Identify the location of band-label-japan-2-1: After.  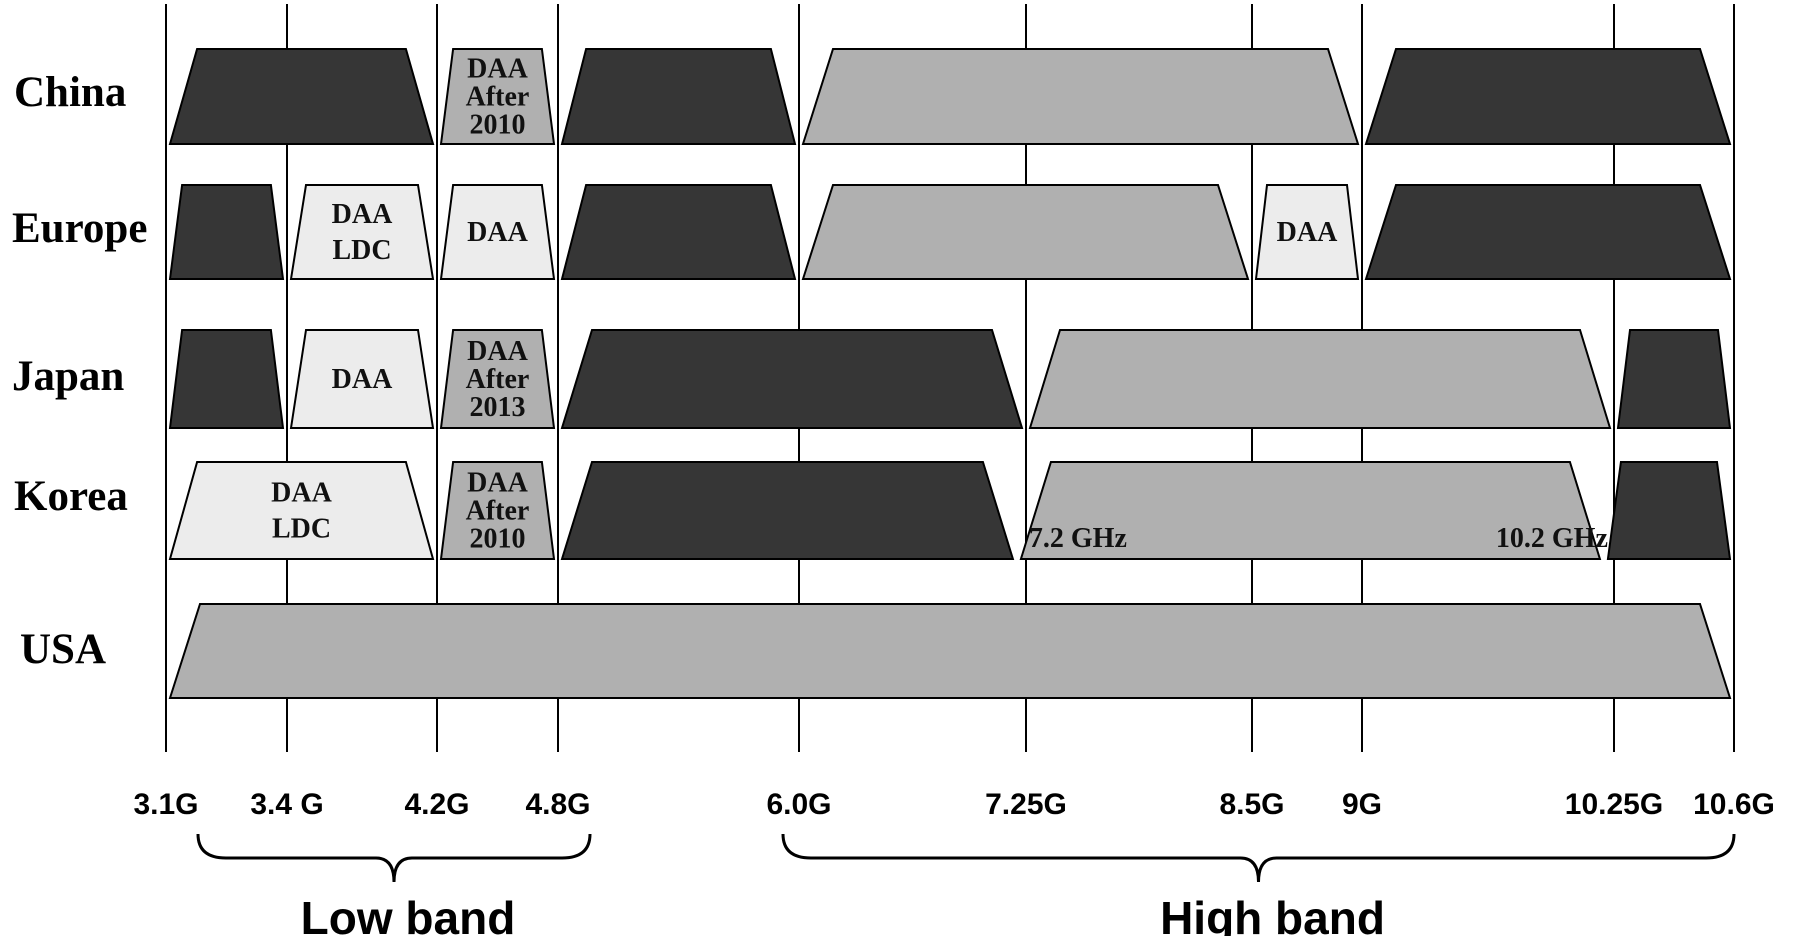
(498, 379).